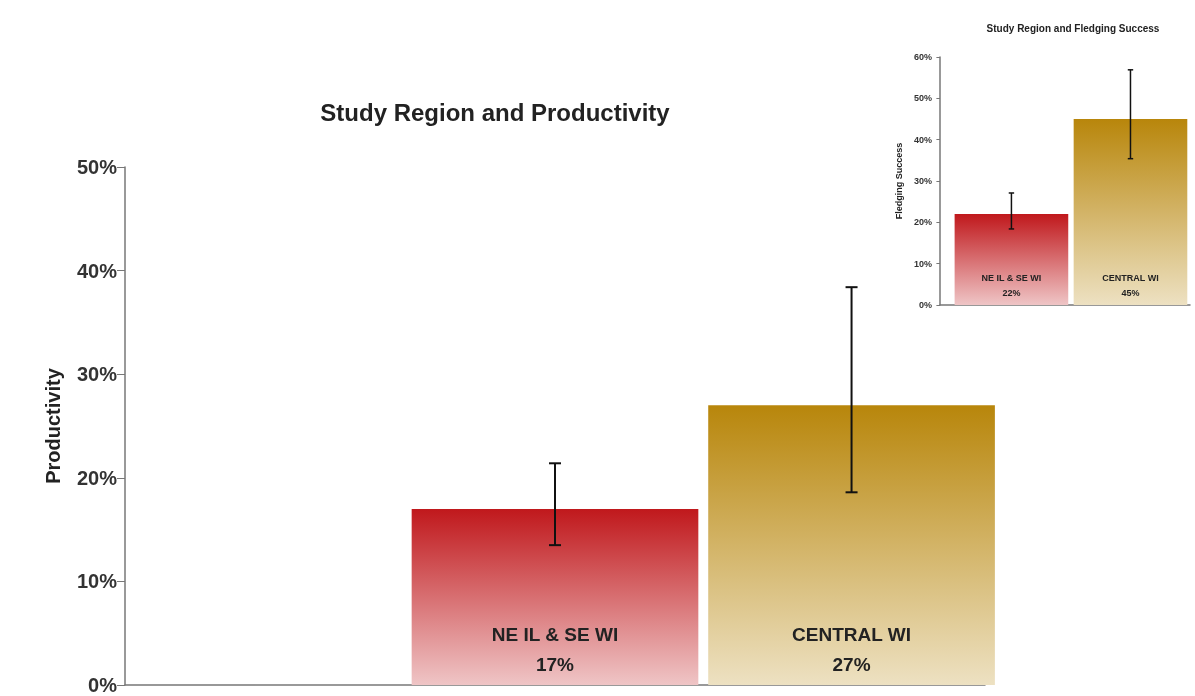 The width and height of the screenshot is (1195, 696). Describe the element at coordinates (898, 181) in the screenshot. I see `y-axis-title: Fledging Success` at that location.